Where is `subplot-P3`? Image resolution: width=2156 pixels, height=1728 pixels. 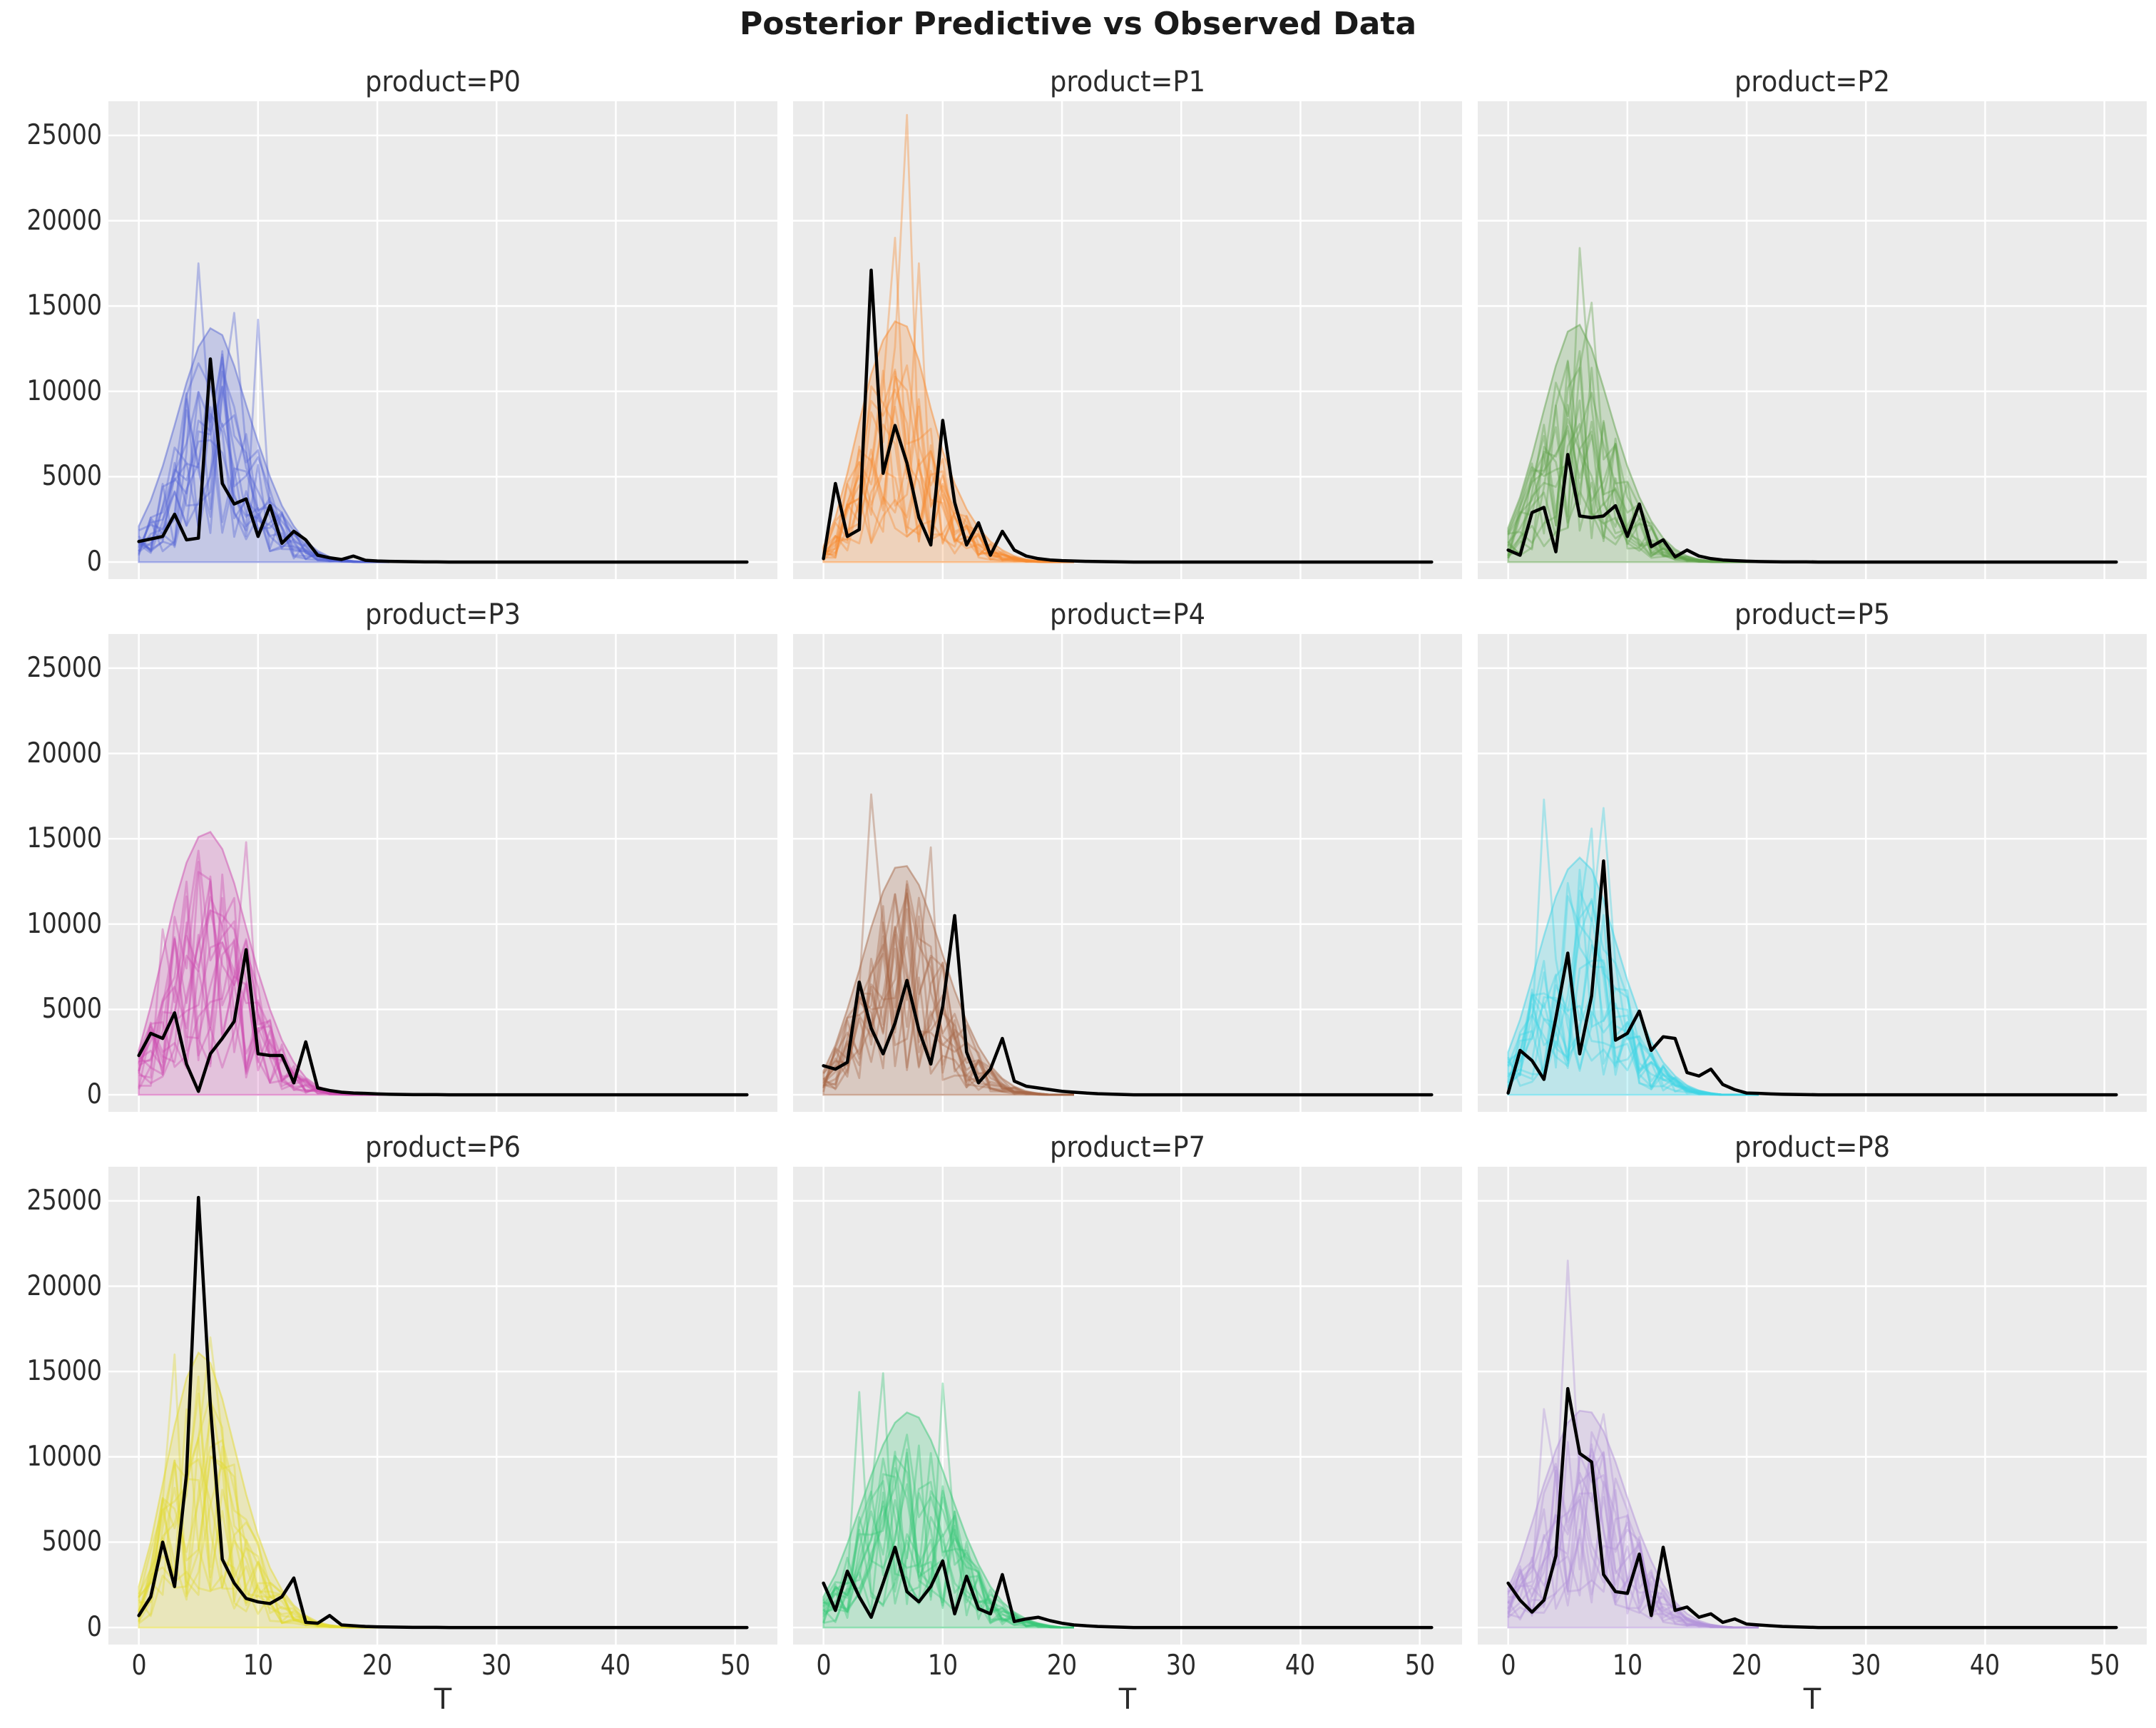
subplot-P3 is located at coordinates (442, 873).